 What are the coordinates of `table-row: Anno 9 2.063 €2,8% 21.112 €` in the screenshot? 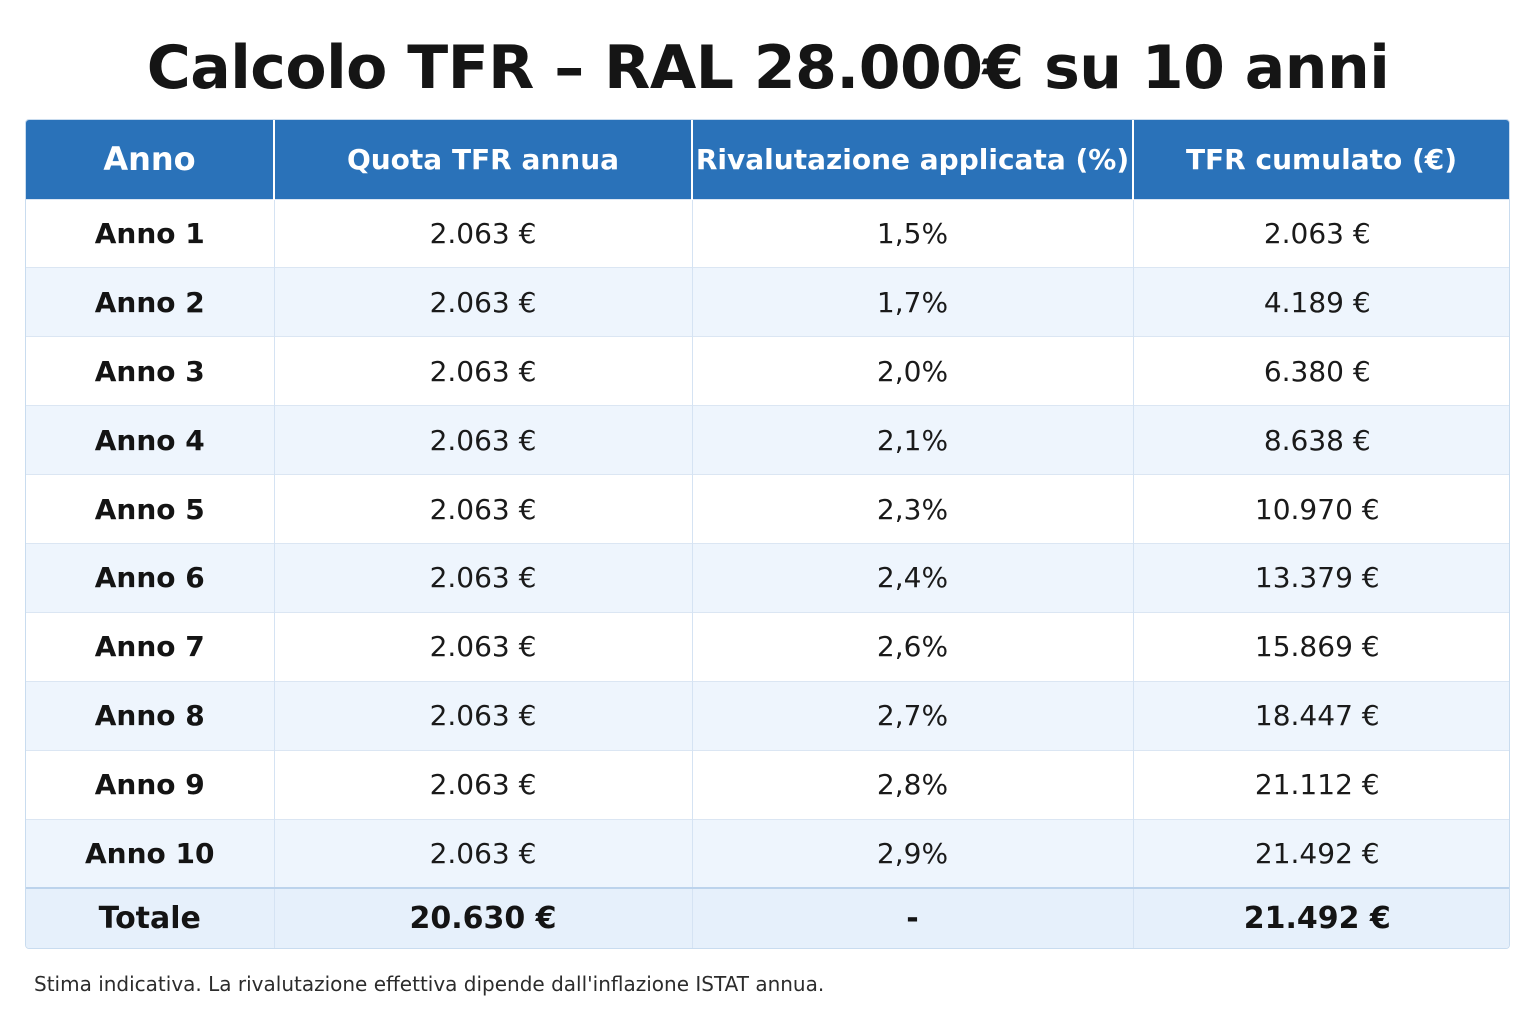 It's located at (767, 784).